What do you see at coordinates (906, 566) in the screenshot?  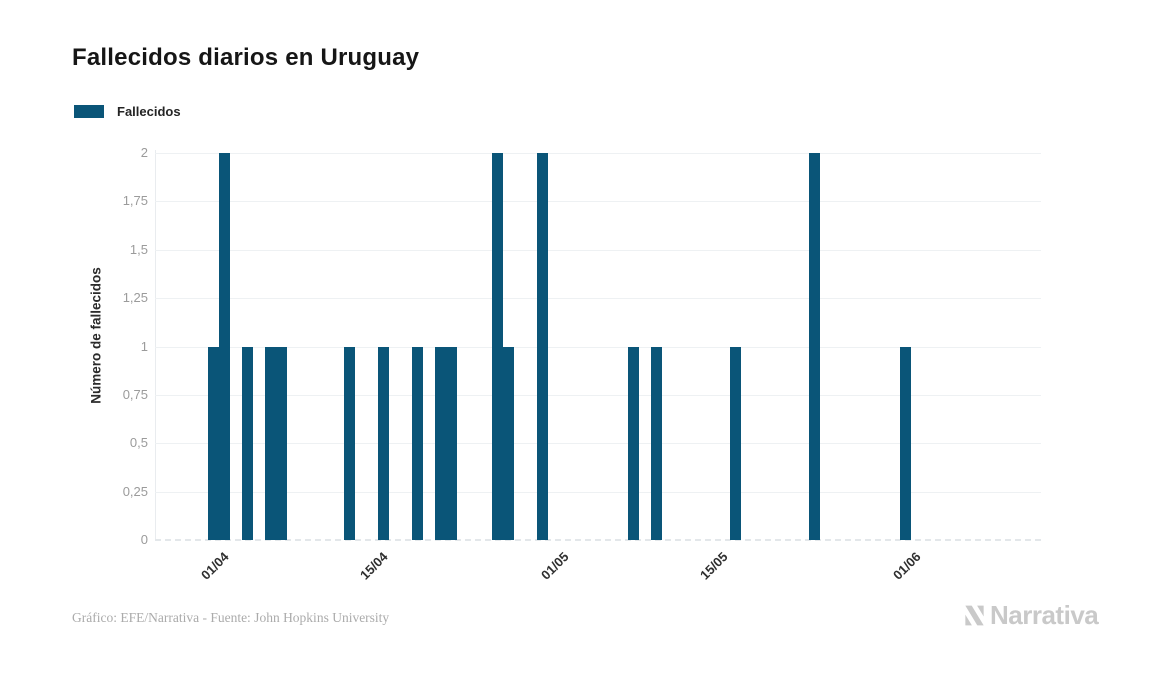 I see `x-tick-label: 01/06` at bounding box center [906, 566].